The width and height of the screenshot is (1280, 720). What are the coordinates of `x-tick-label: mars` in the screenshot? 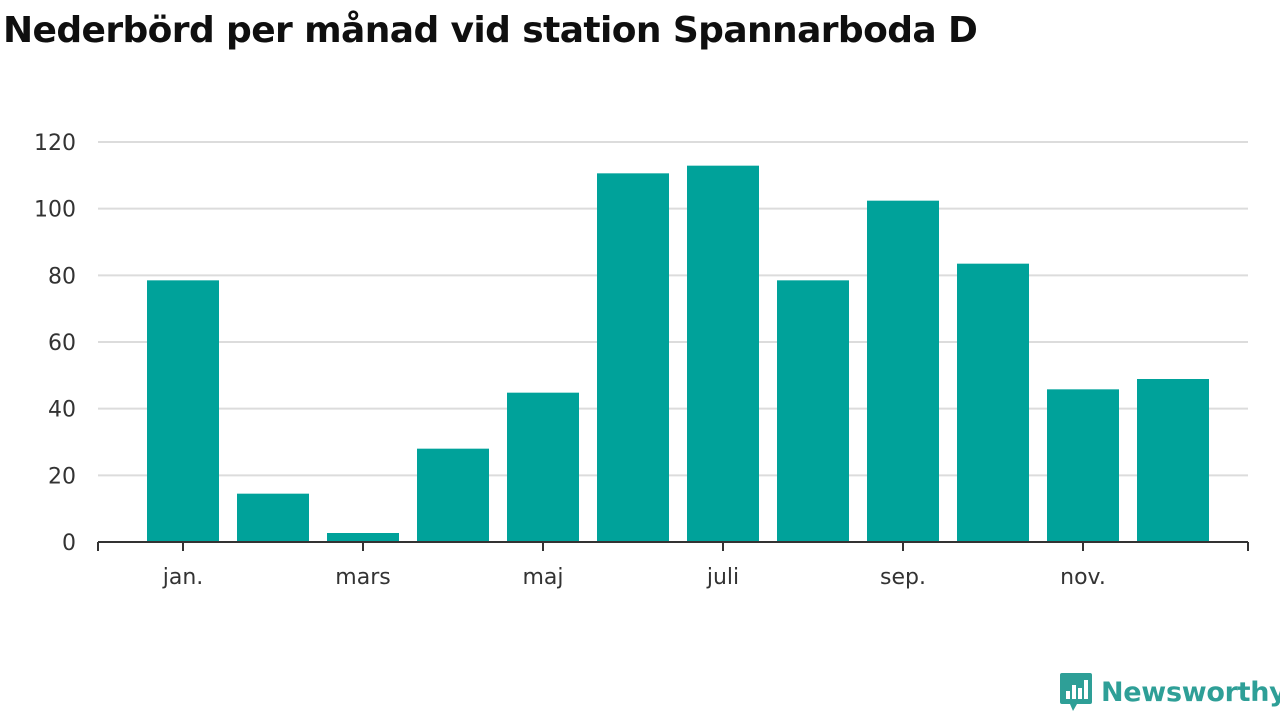 It's located at (362, 577).